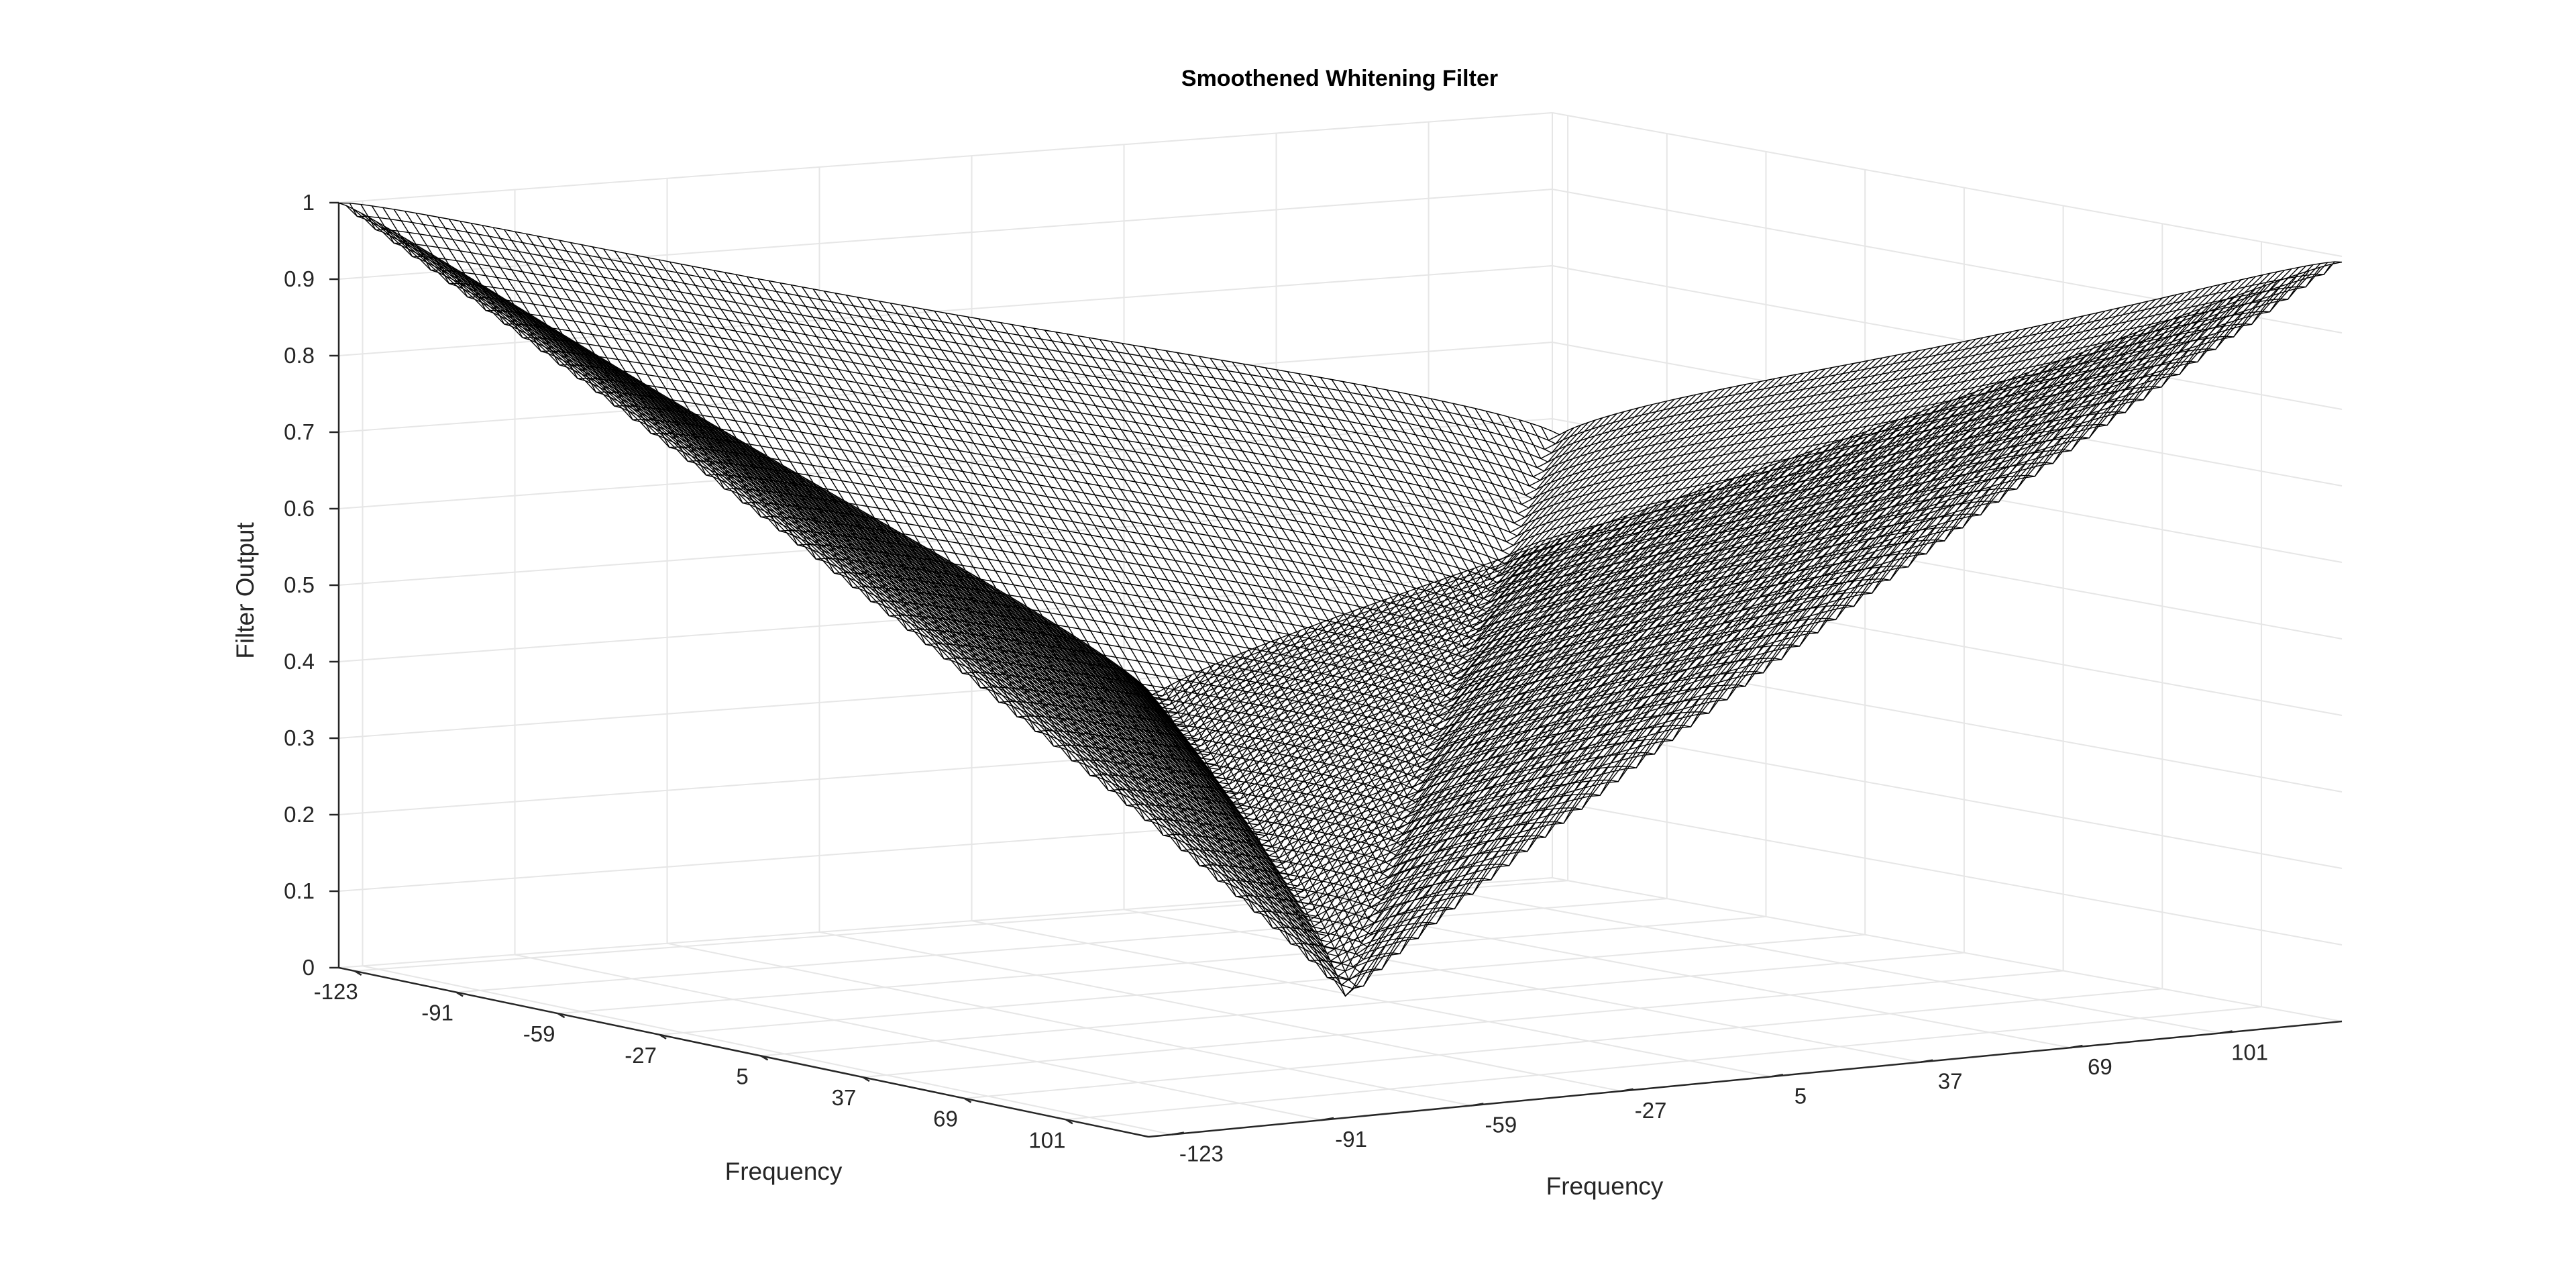 The height and width of the screenshot is (1267, 2576). I want to click on x-axis-line, so click(743, 1052).